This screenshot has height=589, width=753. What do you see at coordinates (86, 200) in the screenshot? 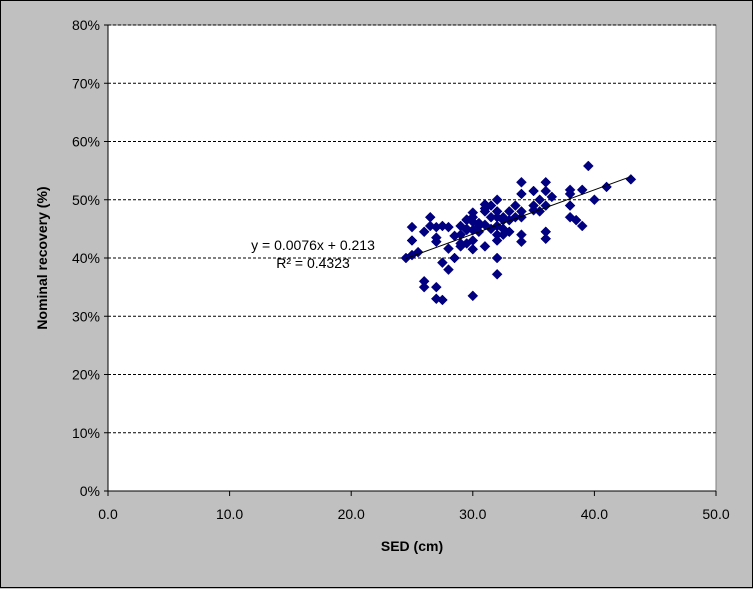
I see `y-tick-label: 50%` at bounding box center [86, 200].